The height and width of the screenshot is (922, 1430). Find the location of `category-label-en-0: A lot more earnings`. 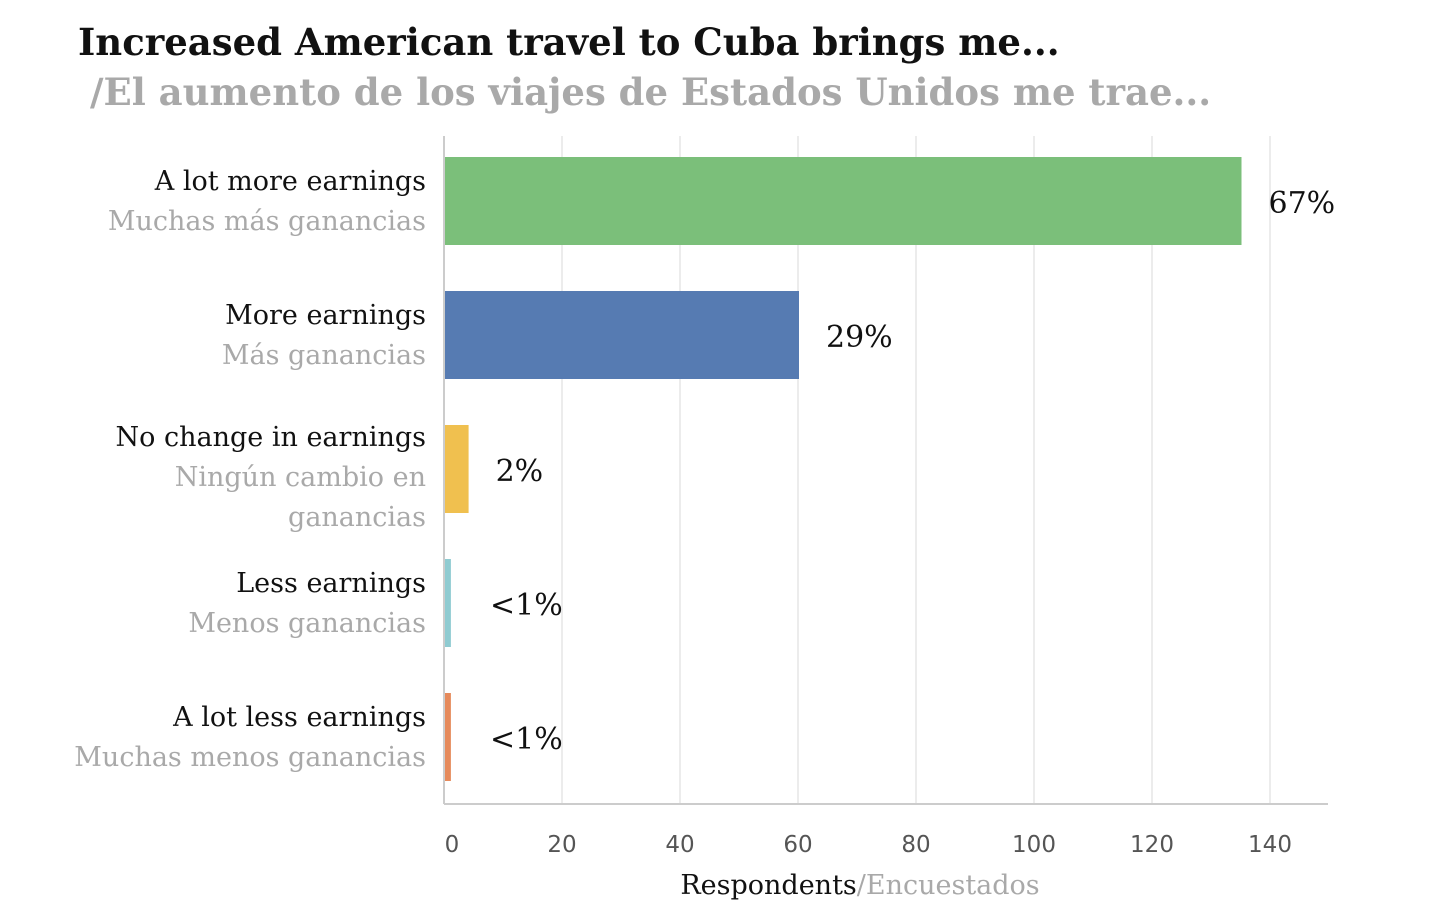

category-label-en-0: A lot more earnings is located at coordinates (290, 181).